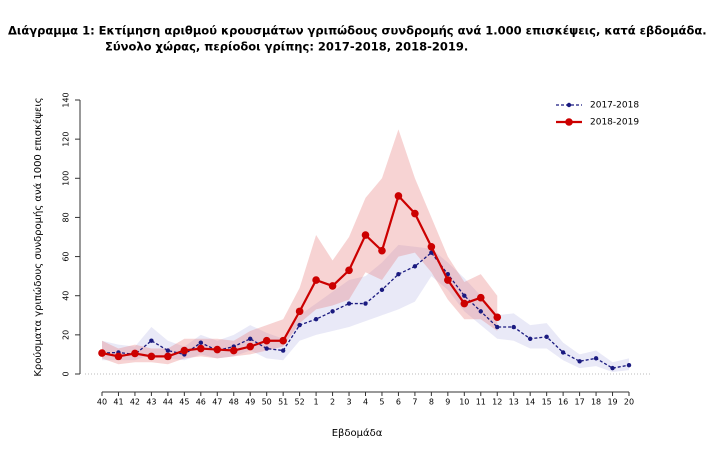 This screenshot has height=474, width=714. What do you see at coordinates (217, 402) in the screenshot?
I see `x-tick-label: 47` at bounding box center [217, 402].